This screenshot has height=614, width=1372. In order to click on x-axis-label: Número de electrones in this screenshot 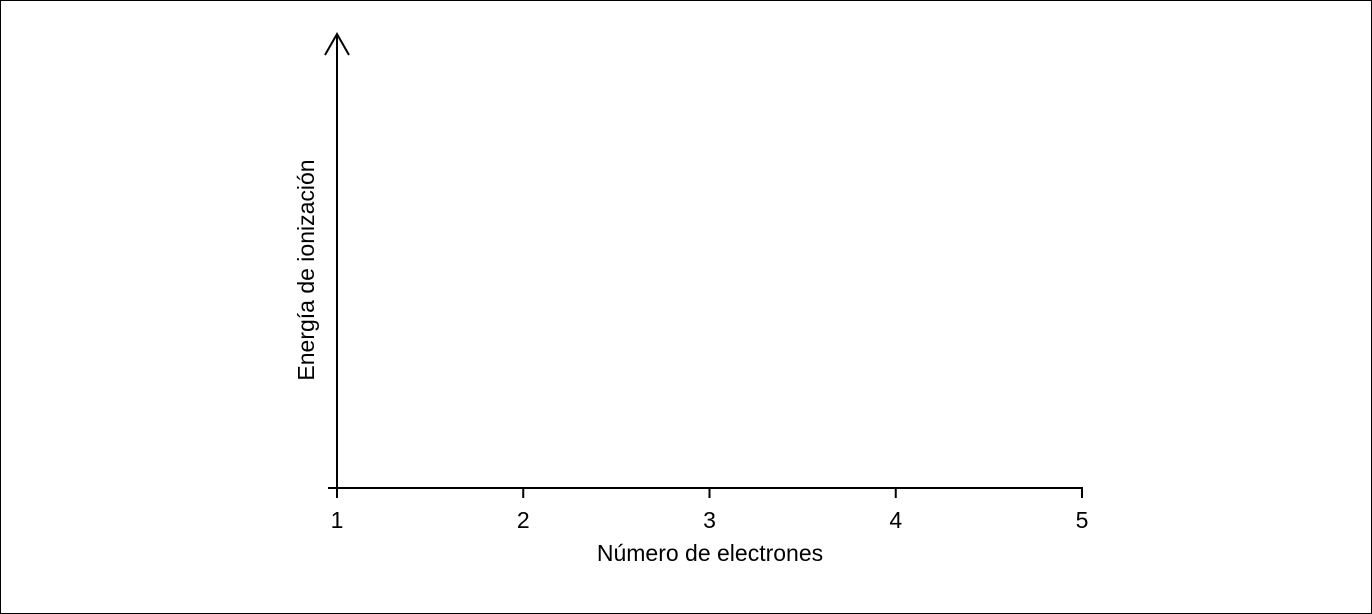, I will do `click(710, 553)`.